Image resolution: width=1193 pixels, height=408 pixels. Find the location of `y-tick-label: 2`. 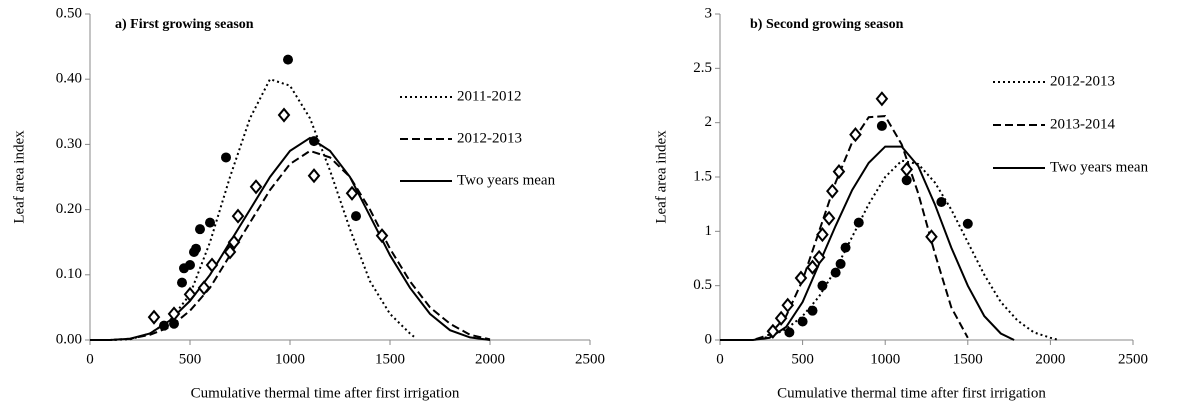

y-tick-label: 2 is located at coordinates (709, 122).